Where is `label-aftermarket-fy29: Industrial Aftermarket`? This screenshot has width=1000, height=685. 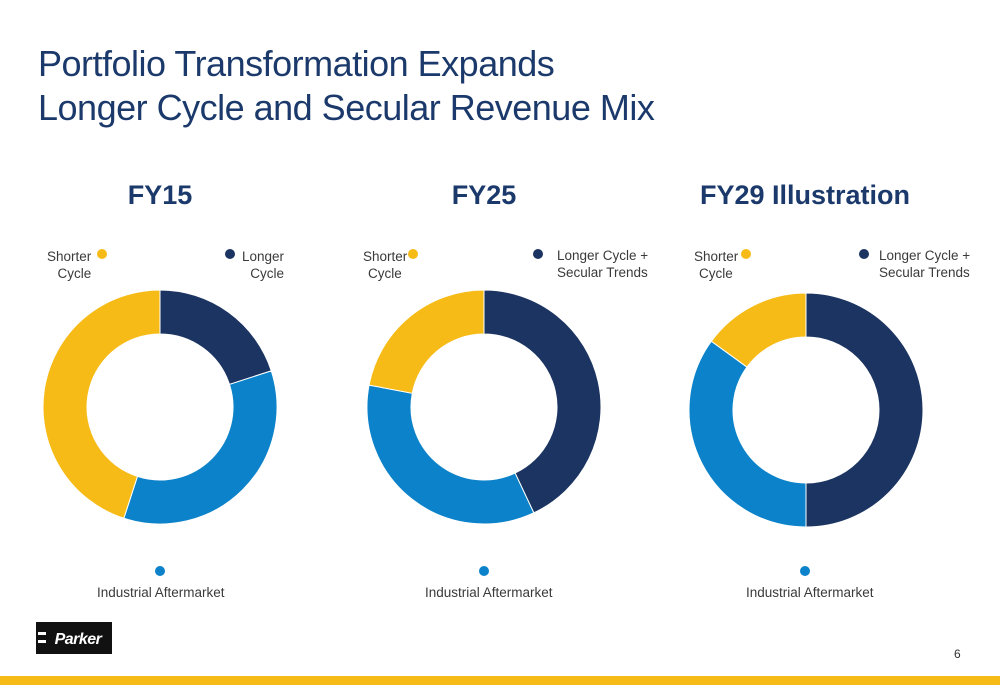
label-aftermarket-fy29: Industrial Aftermarket is located at coordinates (810, 592).